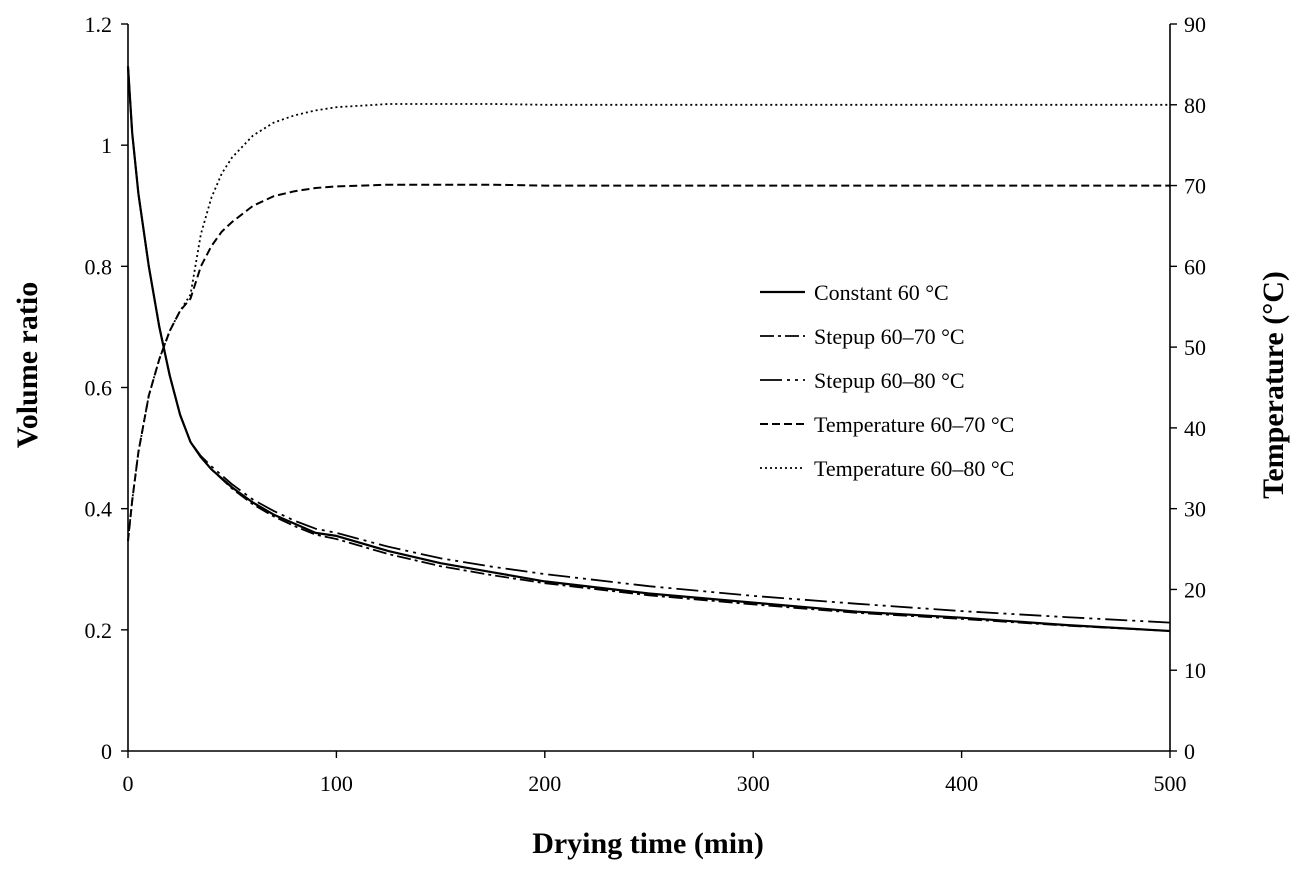 Image resolution: width=1298 pixels, height=872 pixels. I want to click on y2-axis-title: Temperature (°C), so click(1273, 385).